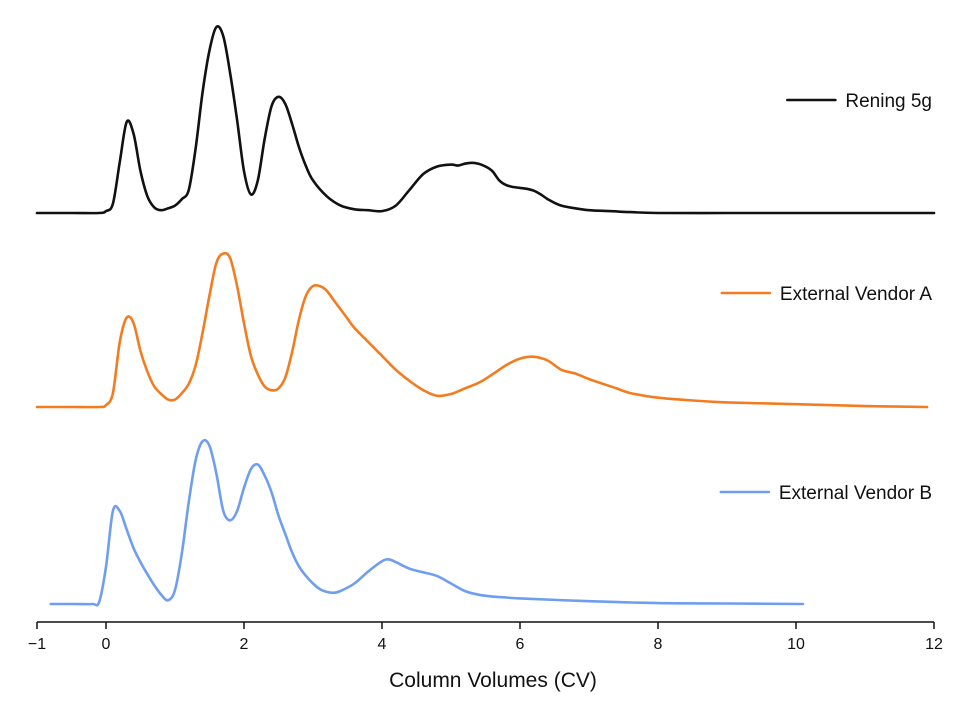  What do you see at coordinates (37, 644) in the screenshot?
I see `x-tick-label: −1` at bounding box center [37, 644].